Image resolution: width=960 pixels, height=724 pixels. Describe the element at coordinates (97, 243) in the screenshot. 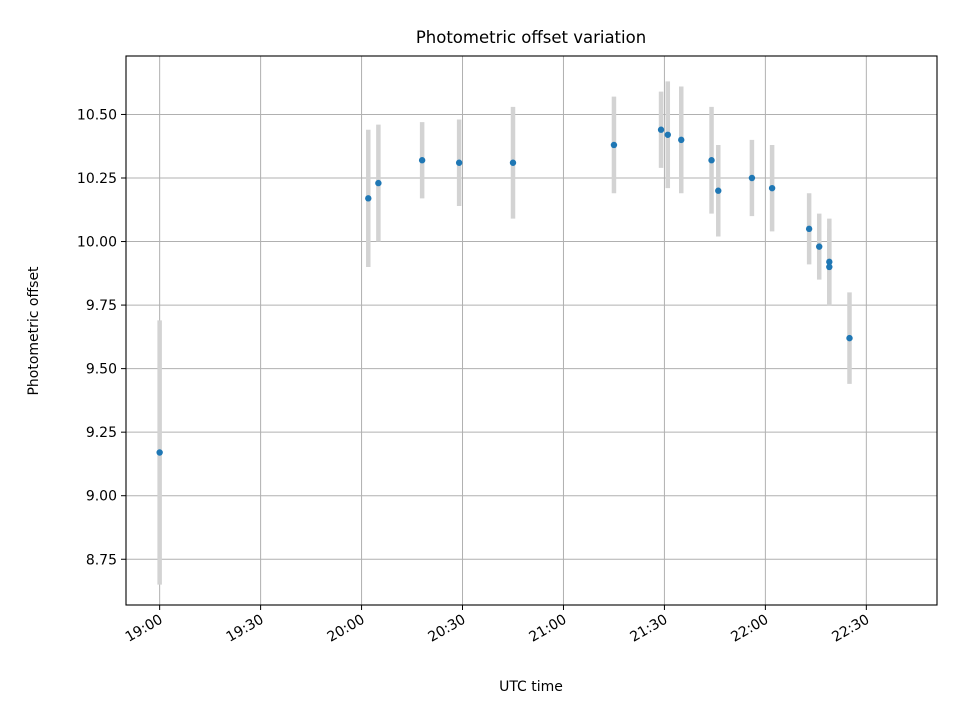

I see `y-tick-label: 10.00` at that location.